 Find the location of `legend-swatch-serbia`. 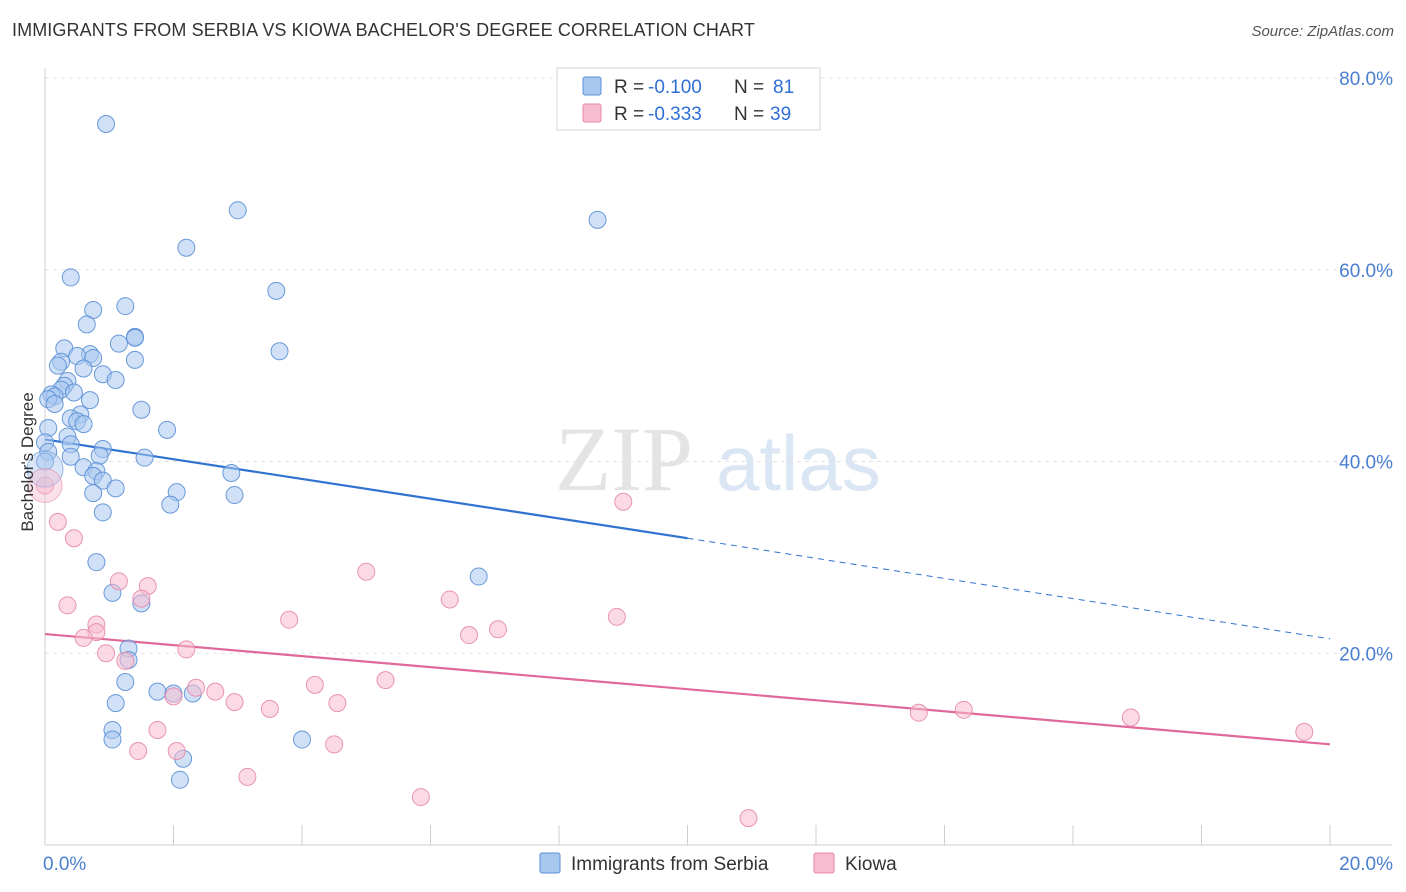

legend-swatch-serbia is located at coordinates (550, 863).